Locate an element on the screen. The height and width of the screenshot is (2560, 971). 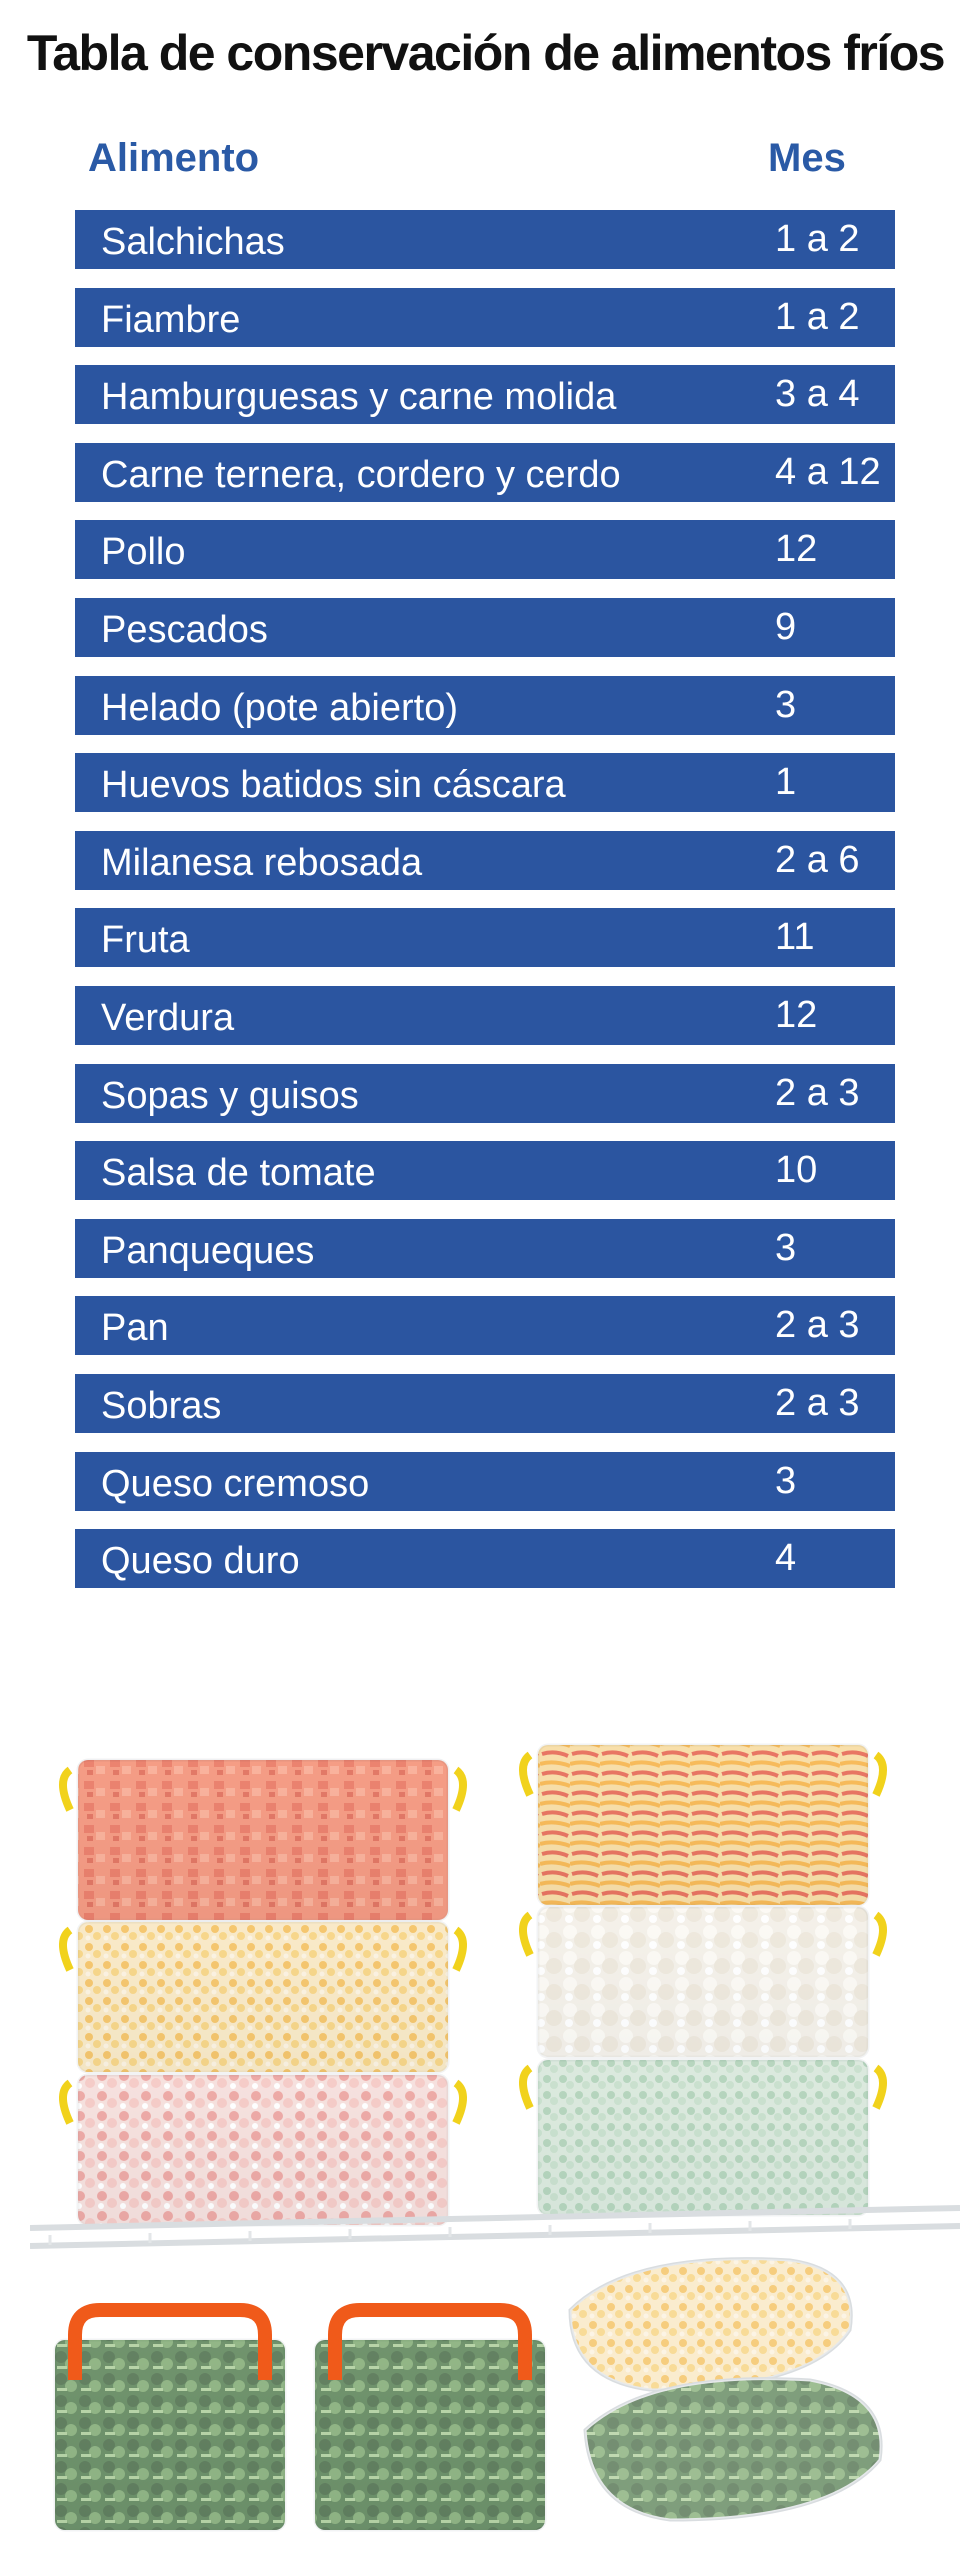
food-cell: Pescados is located at coordinates (184, 629).